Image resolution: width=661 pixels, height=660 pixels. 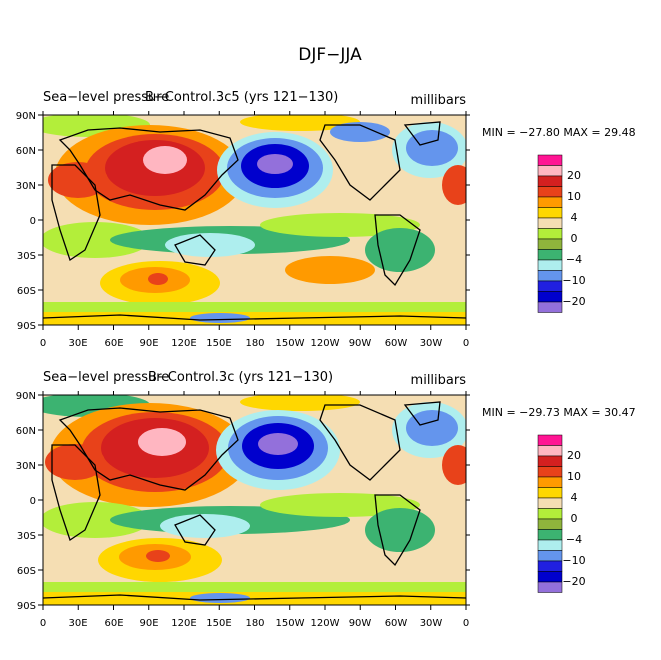 I want to click on panel-1-units: millibars, so click(x=439, y=100).